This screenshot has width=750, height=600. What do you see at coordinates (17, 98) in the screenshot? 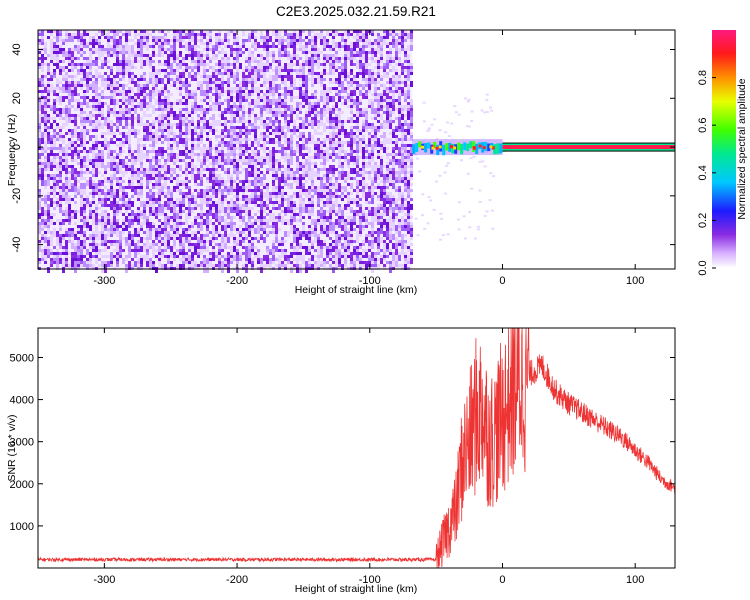
I see `y-tick-label: 20` at bounding box center [17, 98].